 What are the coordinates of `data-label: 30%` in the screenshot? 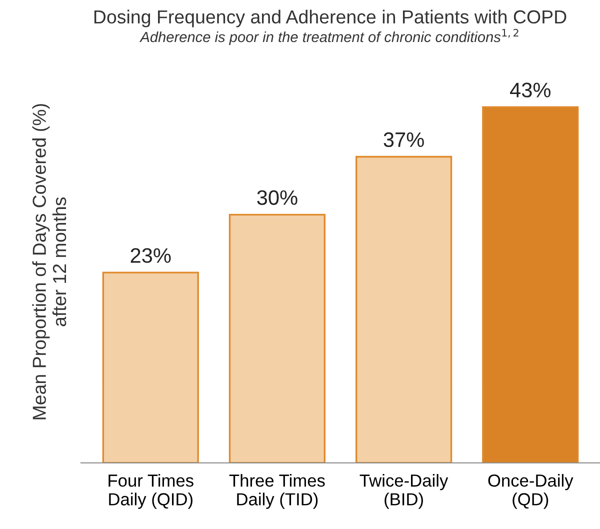 It's located at (277, 197).